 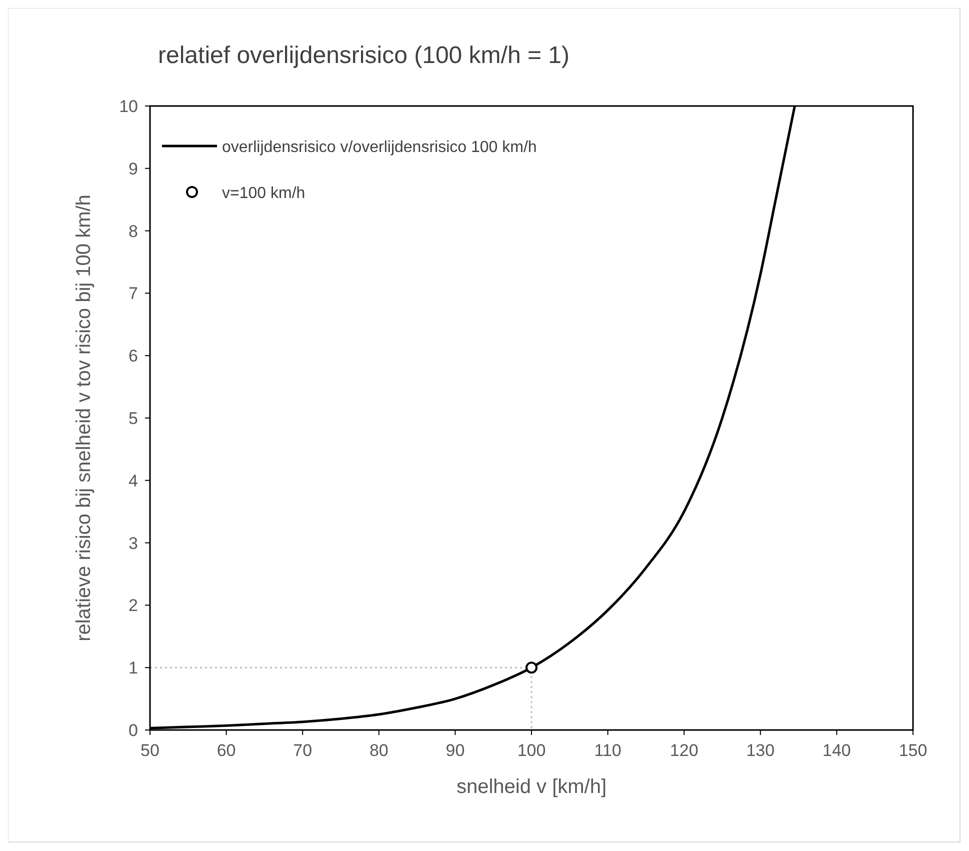 What do you see at coordinates (836, 750) in the screenshot?
I see `x-tick-label: 140` at bounding box center [836, 750].